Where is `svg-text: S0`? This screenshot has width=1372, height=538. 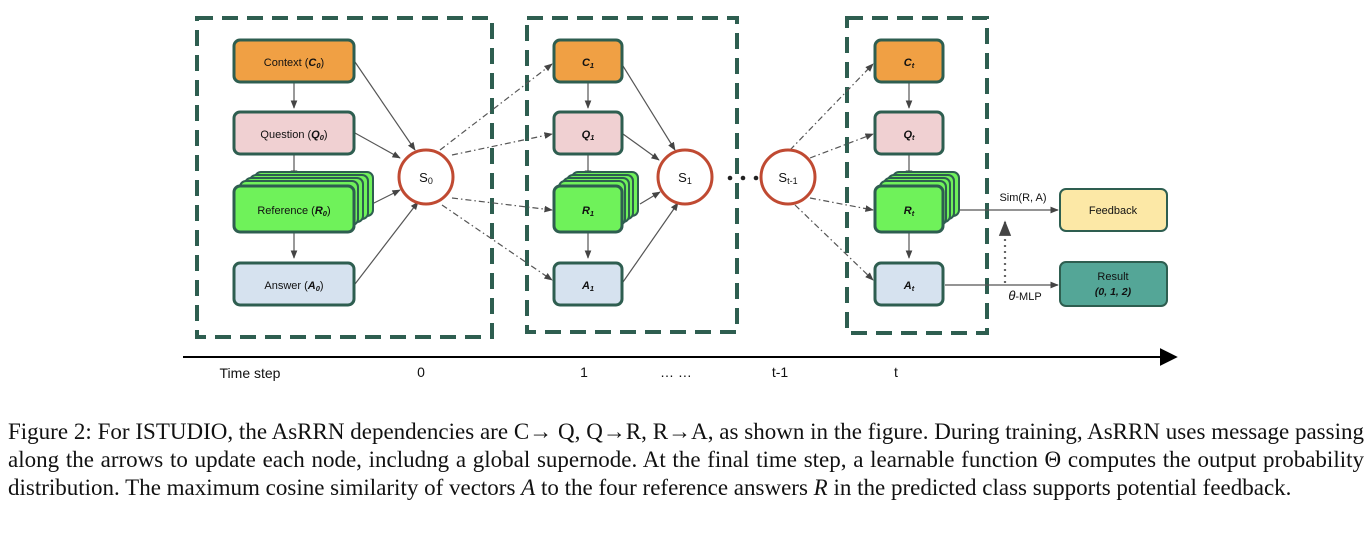 svg-text: S0 is located at coordinates (426, 178).